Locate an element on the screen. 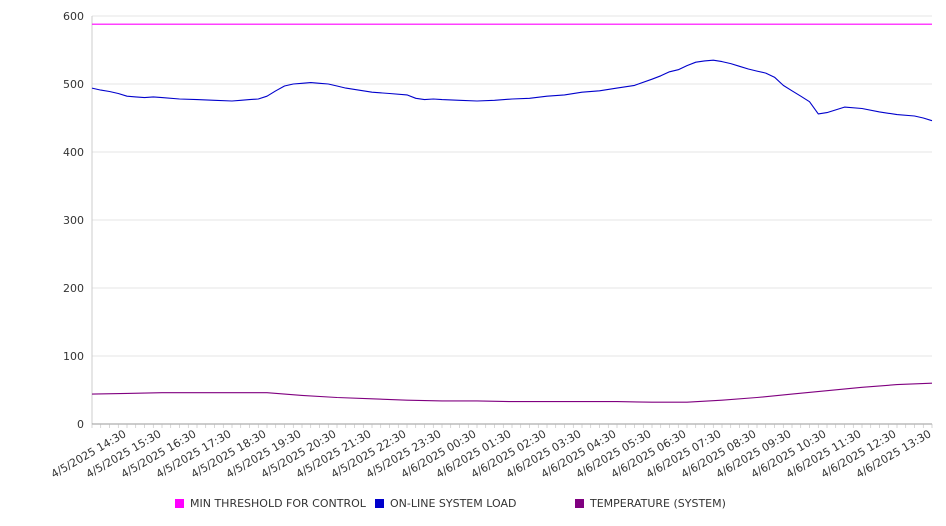 This screenshot has height=526, width=946. y-tick-label: 500 is located at coordinates (73, 84).